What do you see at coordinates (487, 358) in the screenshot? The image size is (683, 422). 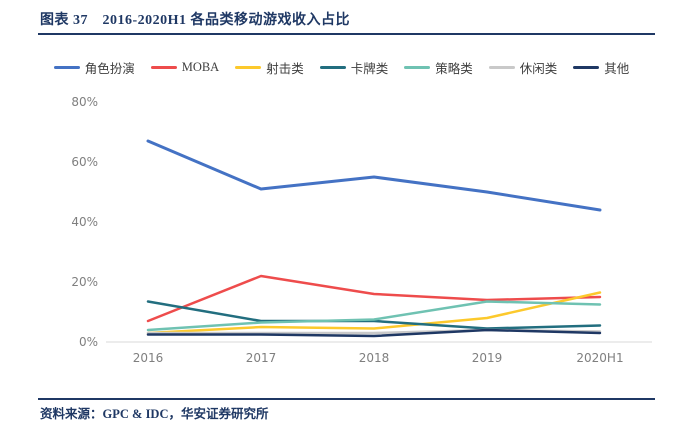 I see `x-axis-tick: 2019` at bounding box center [487, 358].